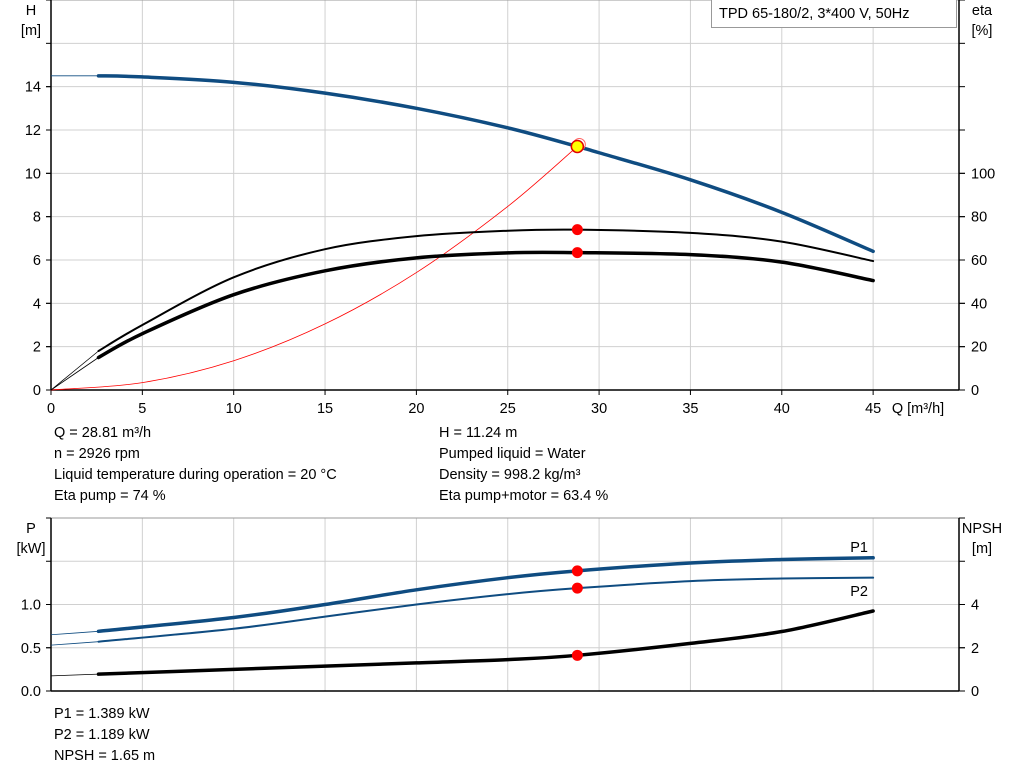  What do you see at coordinates (859, 592) in the screenshot?
I see `p2-series-label: P2` at bounding box center [859, 592].